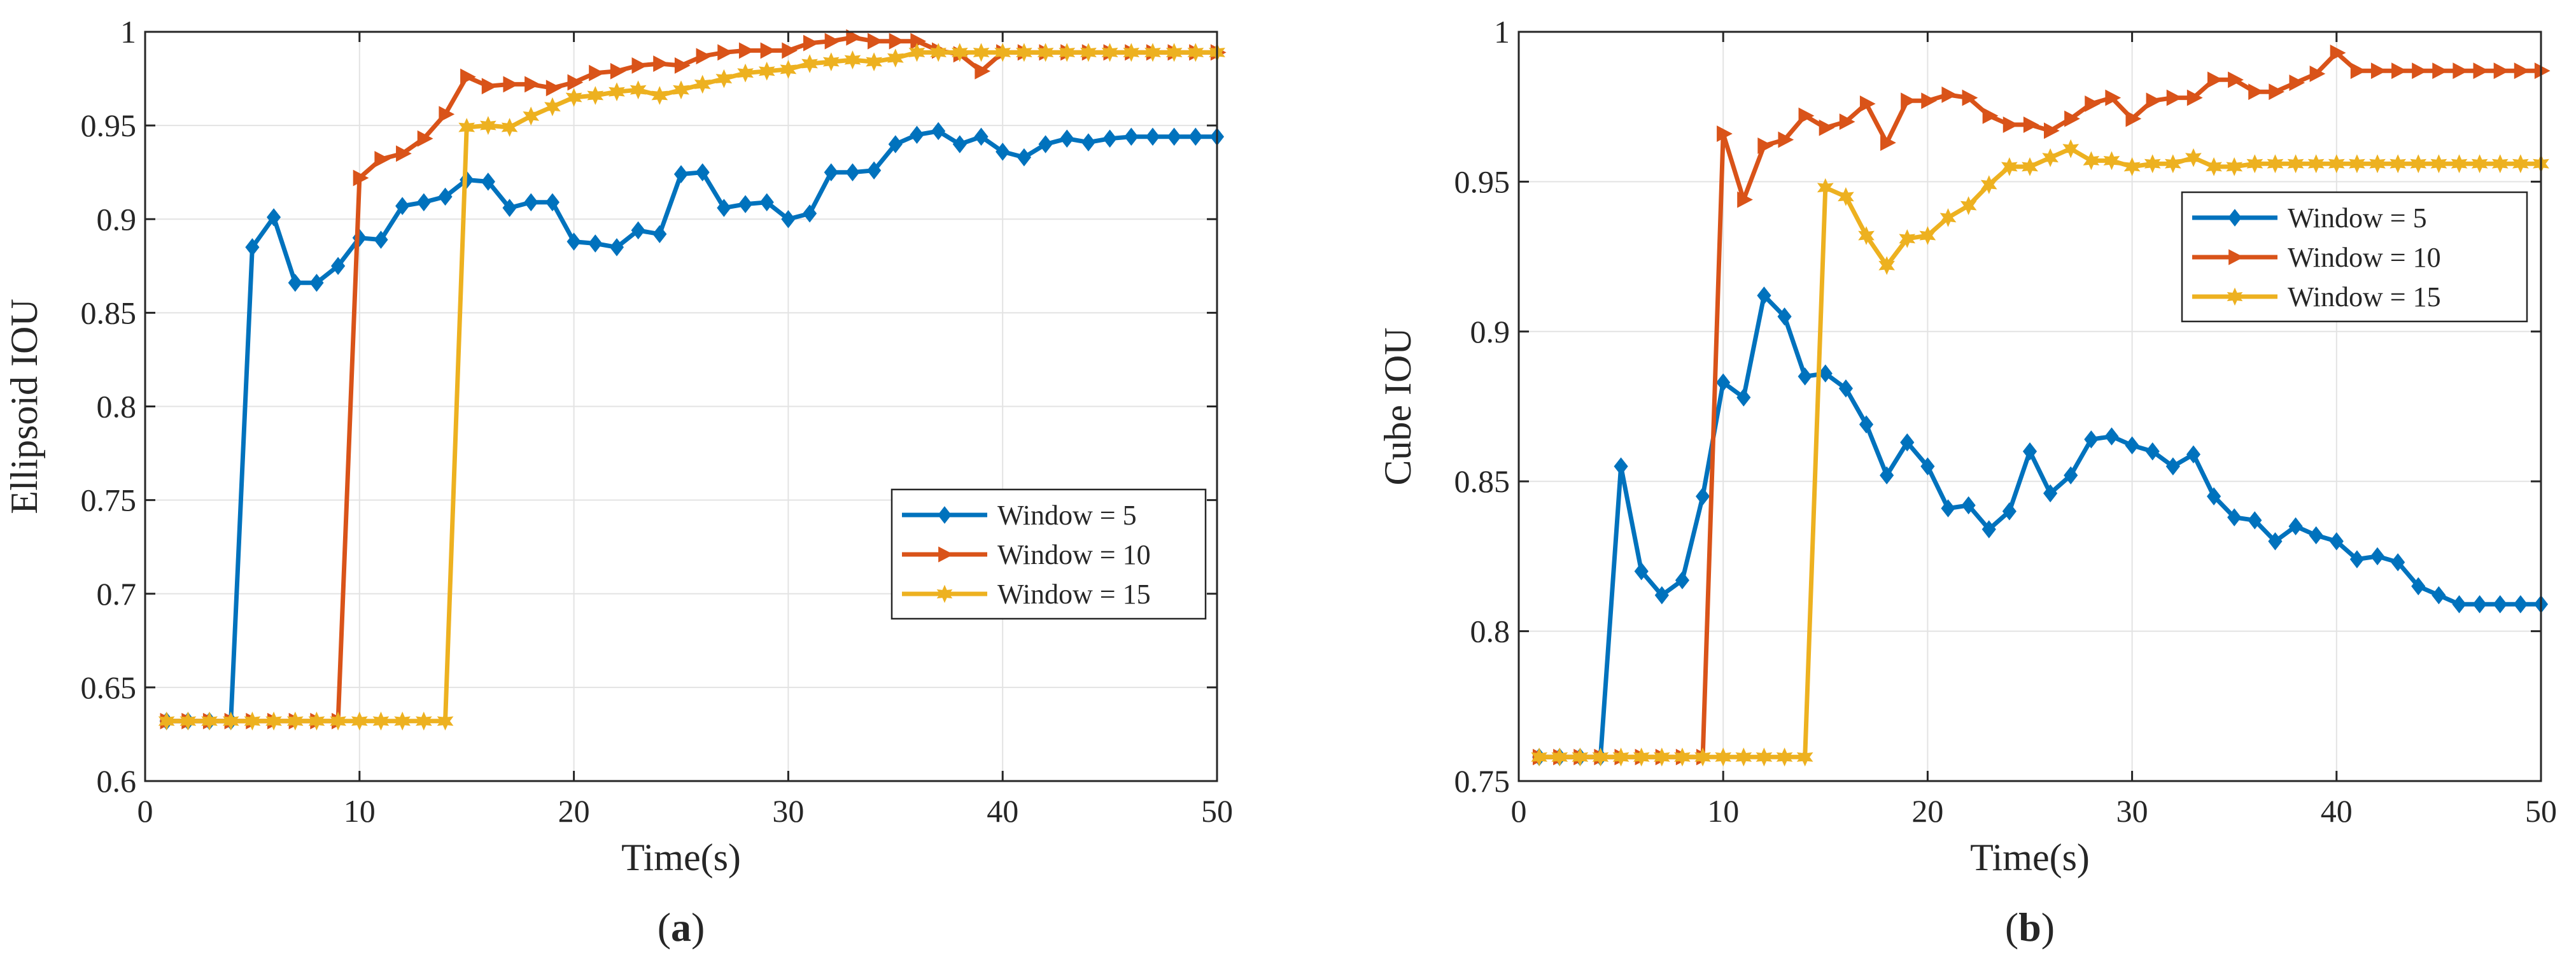 The image size is (2576, 958). Describe the element at coordinates (109, 687) in the screenshot. I see `y-tick-label: 0.65` at that location.